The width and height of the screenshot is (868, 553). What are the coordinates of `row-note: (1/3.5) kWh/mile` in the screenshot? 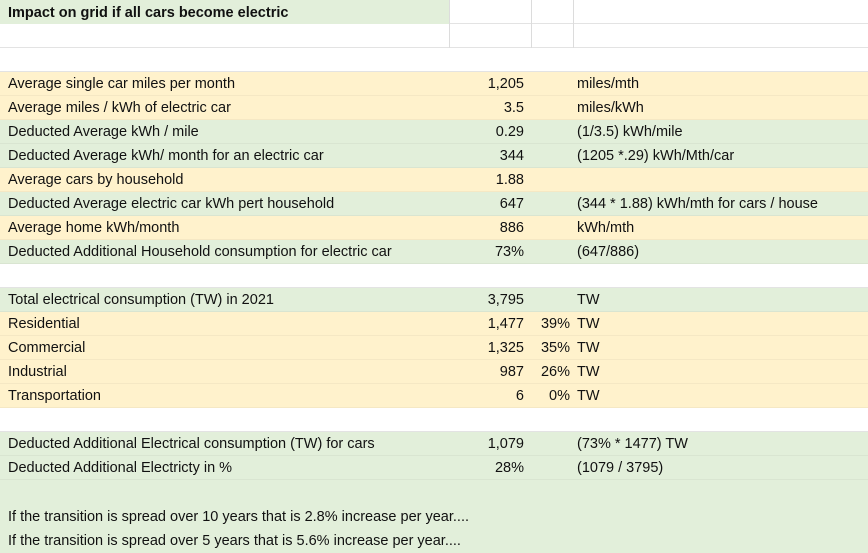 It's located at (630, 132).